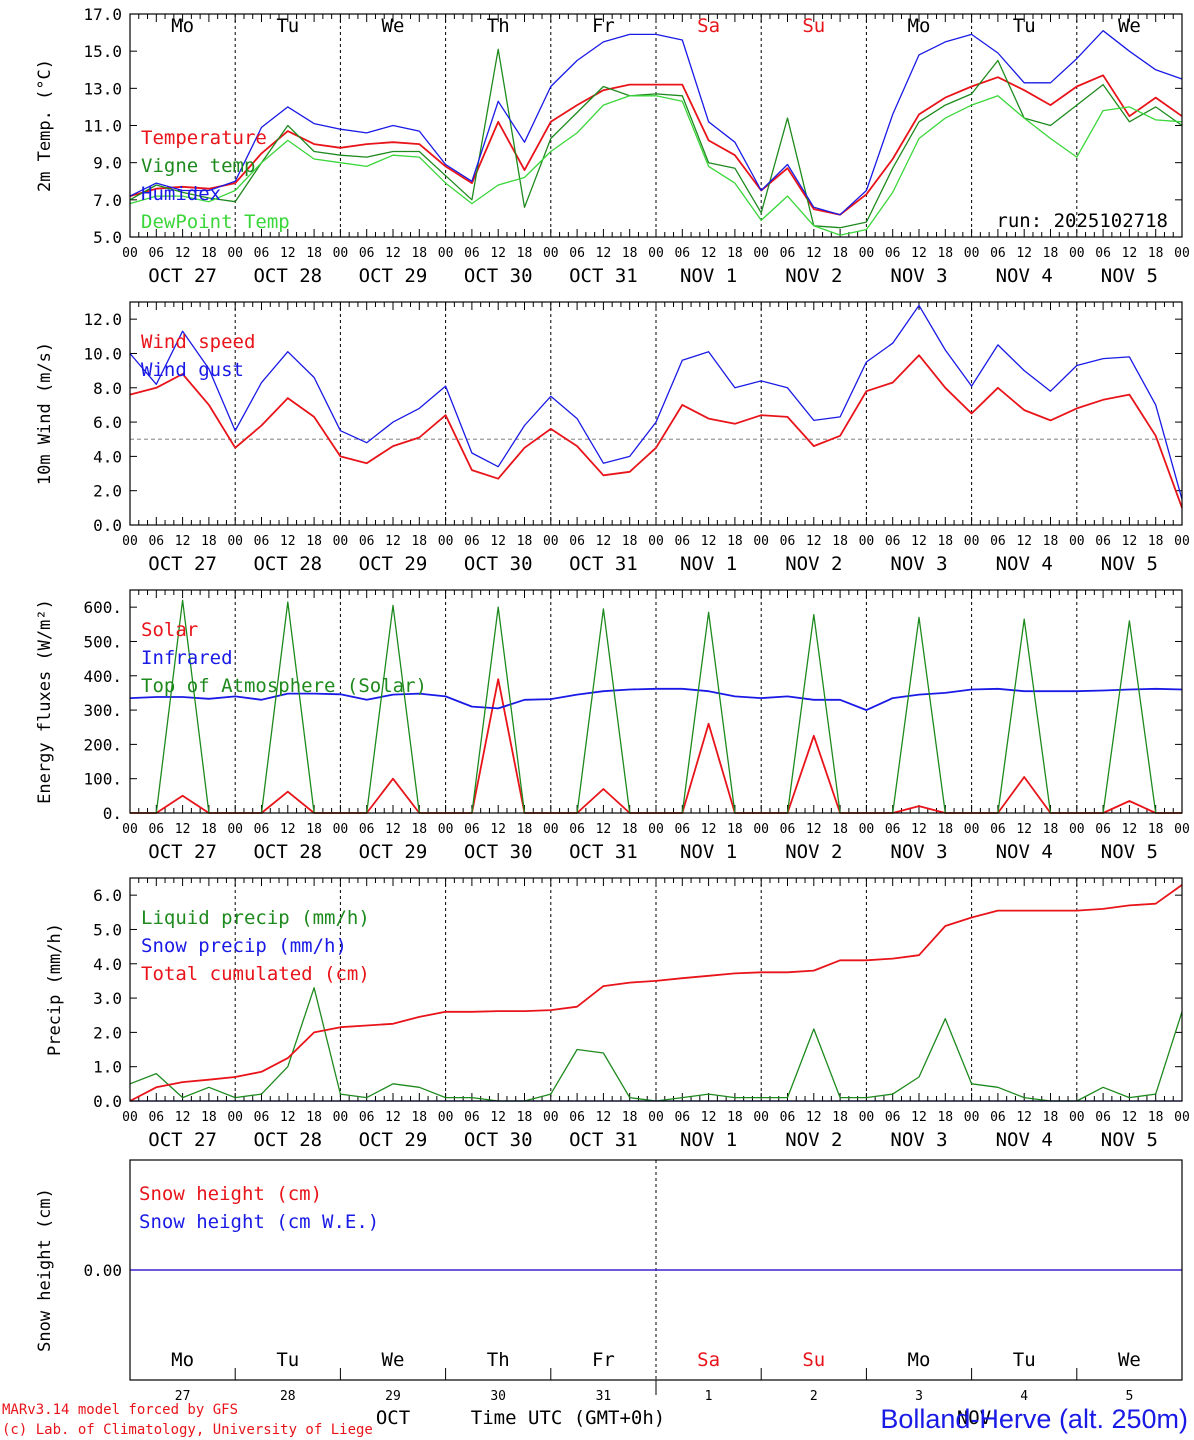 This screenshot has width=1194, height=1440. What do you see at coordinates (656, 145) in the screenshot?
I see `series-line-temperature` at bounding box center [656, 145].